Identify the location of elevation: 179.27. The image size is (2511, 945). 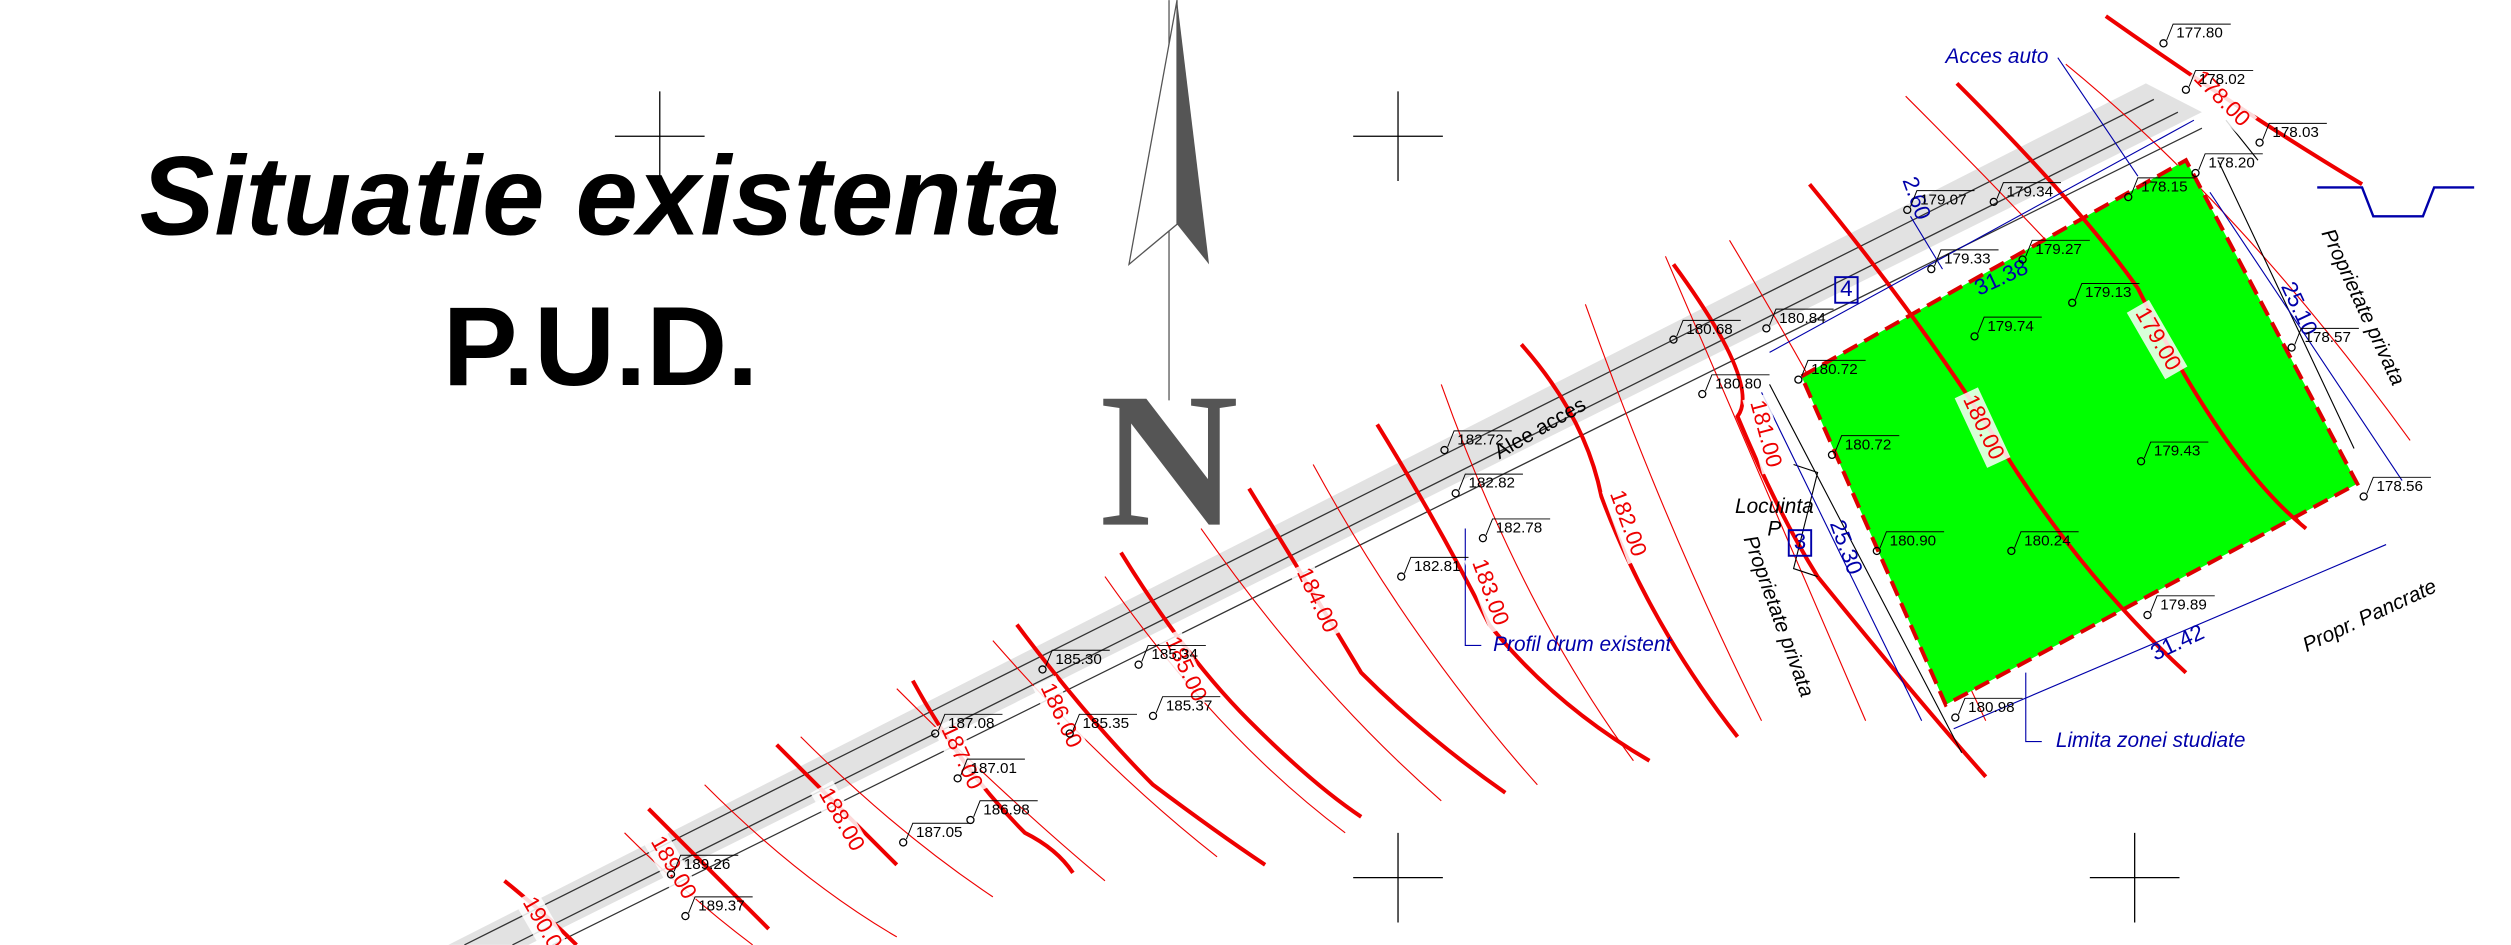
(2058, 249).